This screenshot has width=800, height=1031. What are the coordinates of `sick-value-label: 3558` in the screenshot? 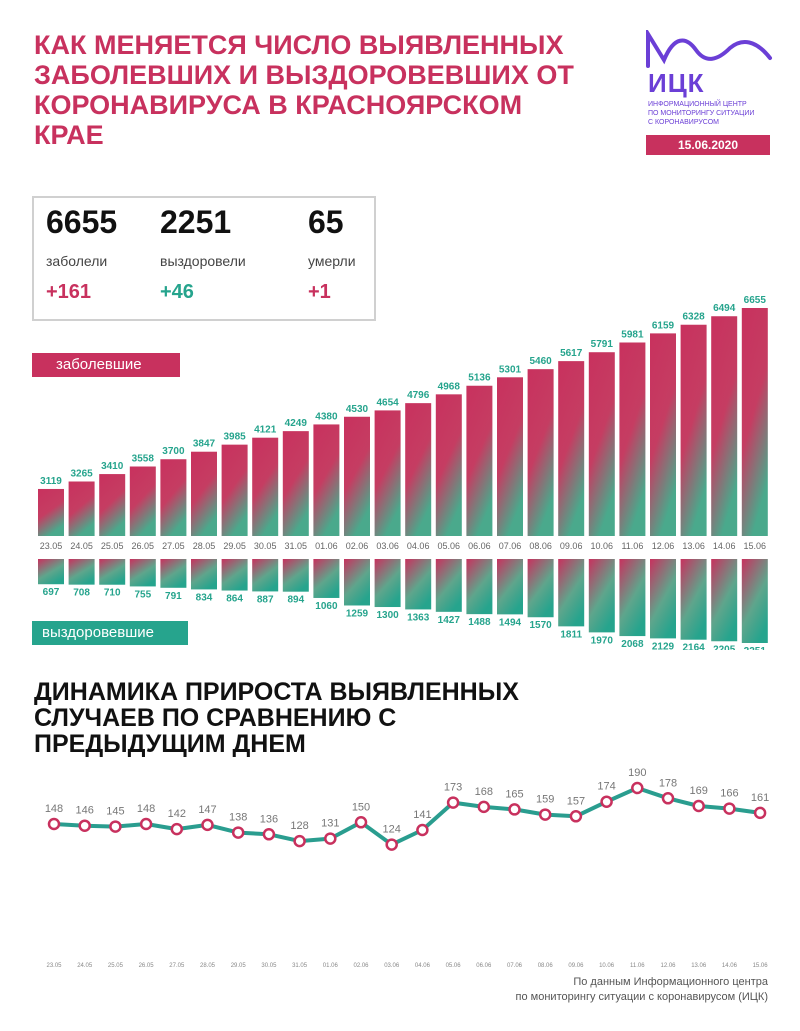 It's located at (143, 458).